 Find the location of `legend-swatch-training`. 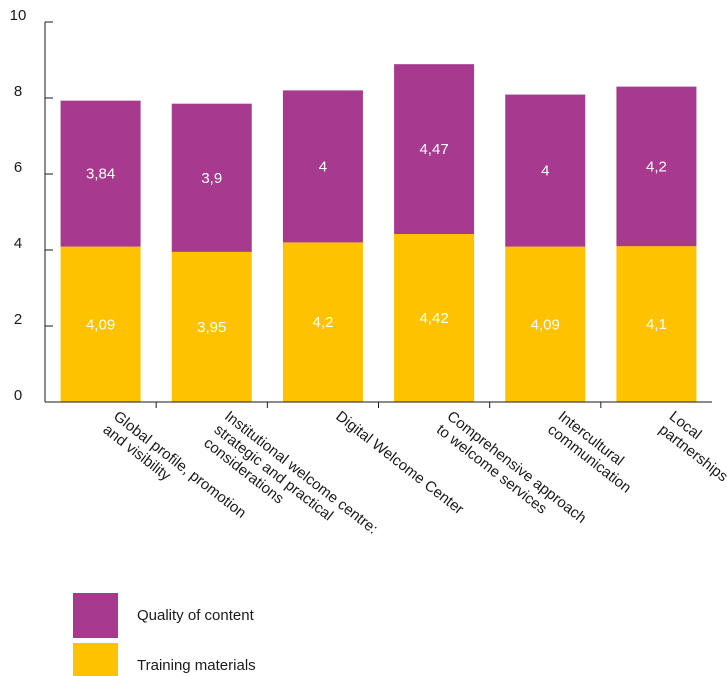

legend-swatch-training is located at coordinates (95, 659).